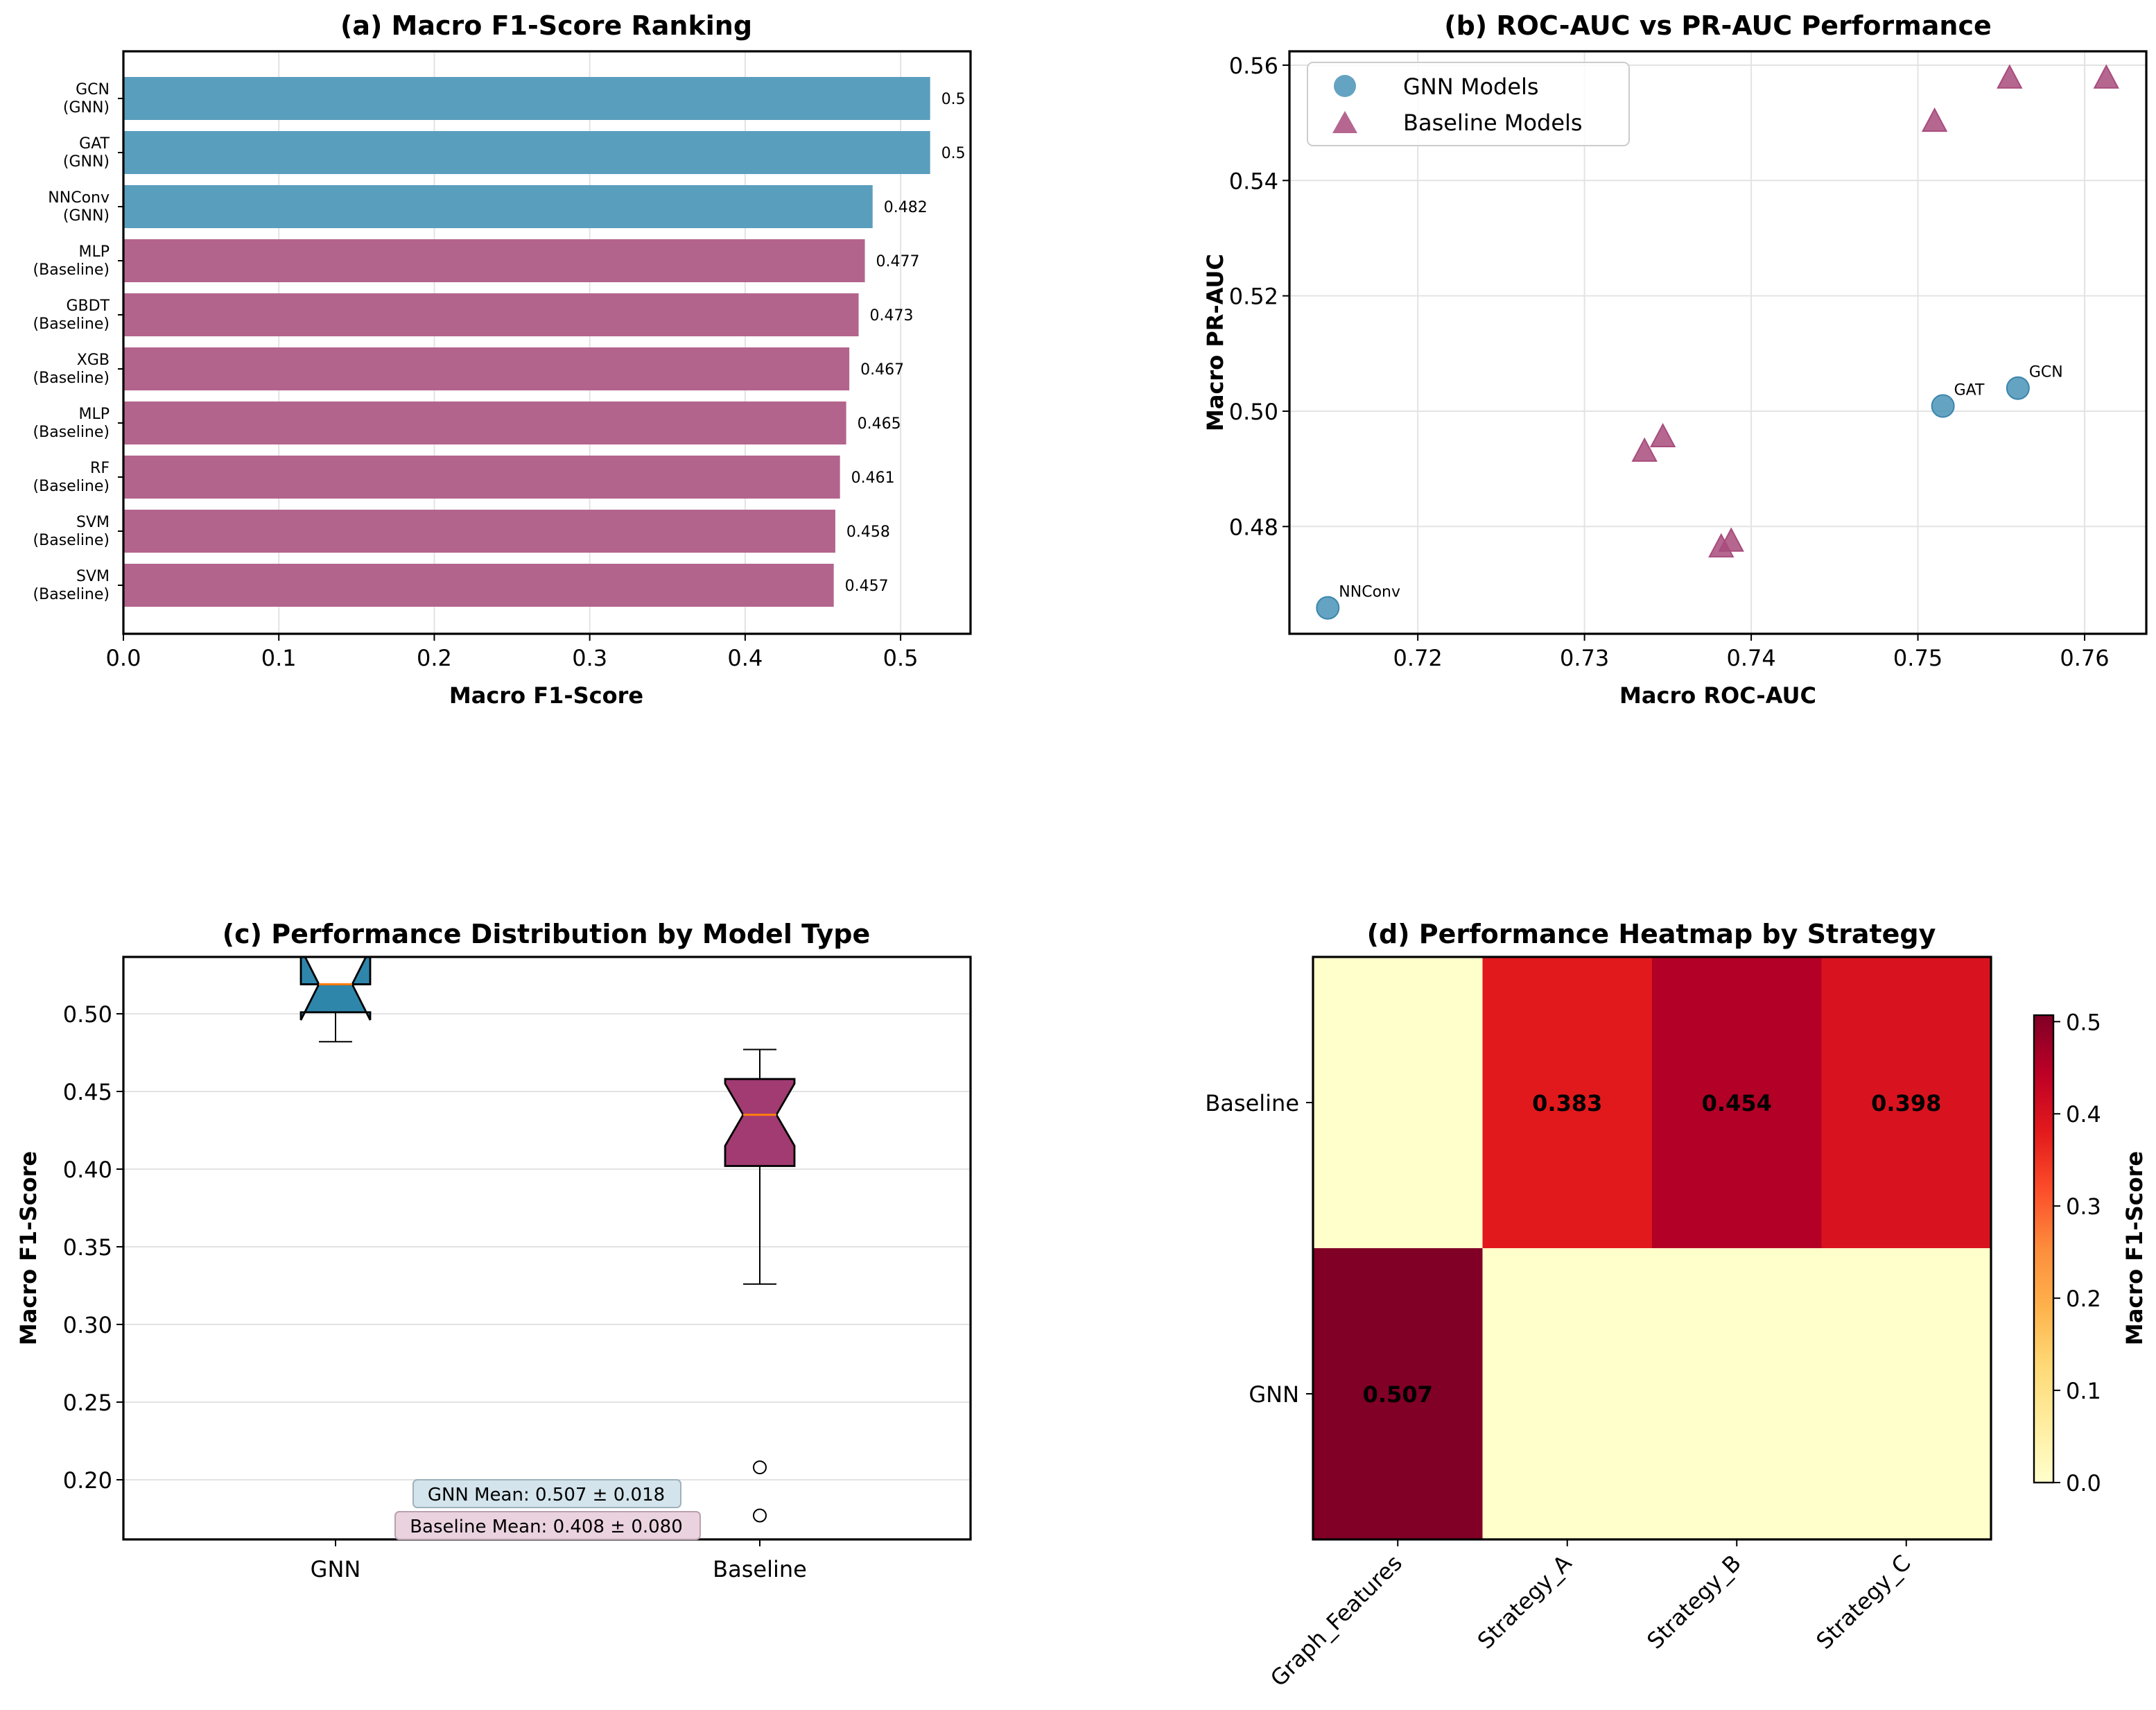  Describe the element at coordinates (1718, 343) in the screenshot. I see `panel-b-axes` at that location.